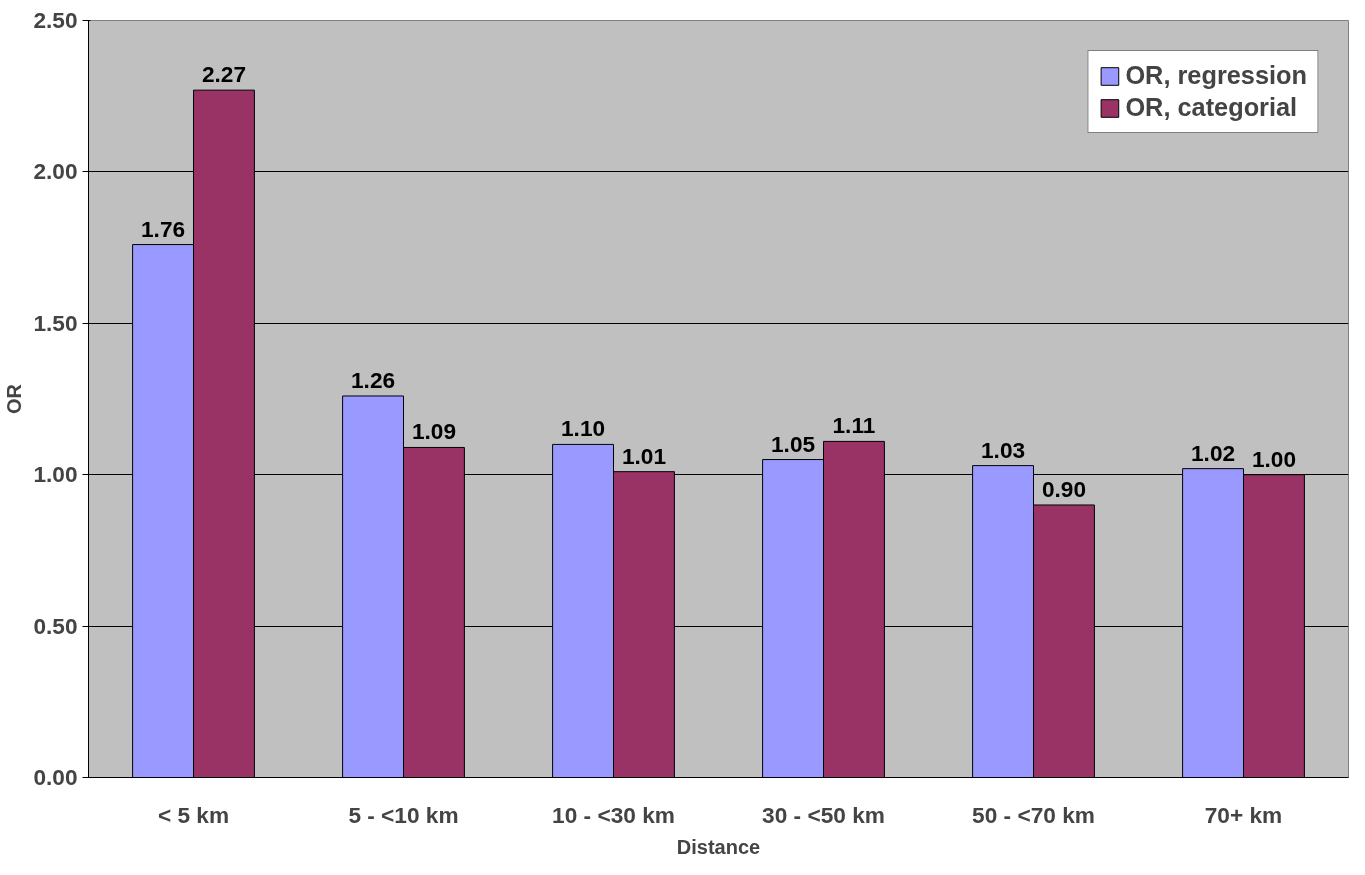  Describe the element at coordinates (55, 171) in the screenshot. I see `y-tick-label: 2.00` at that location.